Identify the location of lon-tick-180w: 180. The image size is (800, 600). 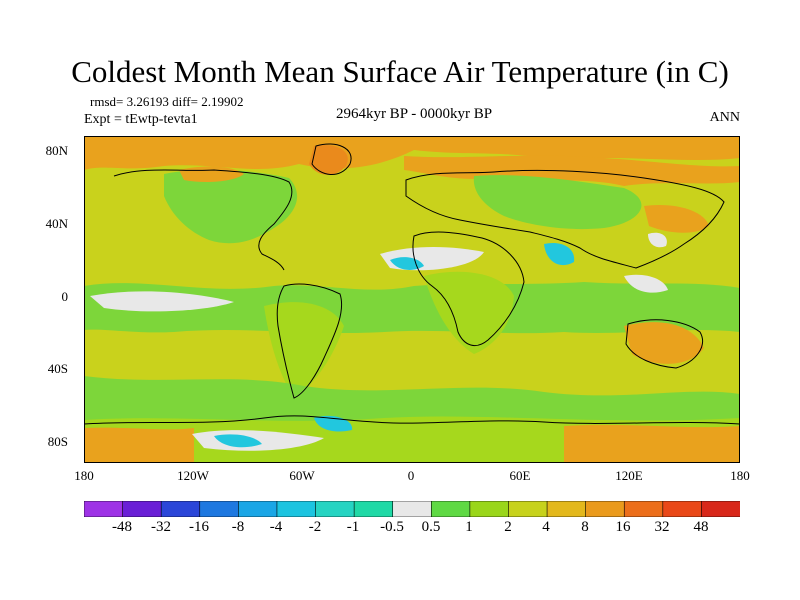
(84, 475).